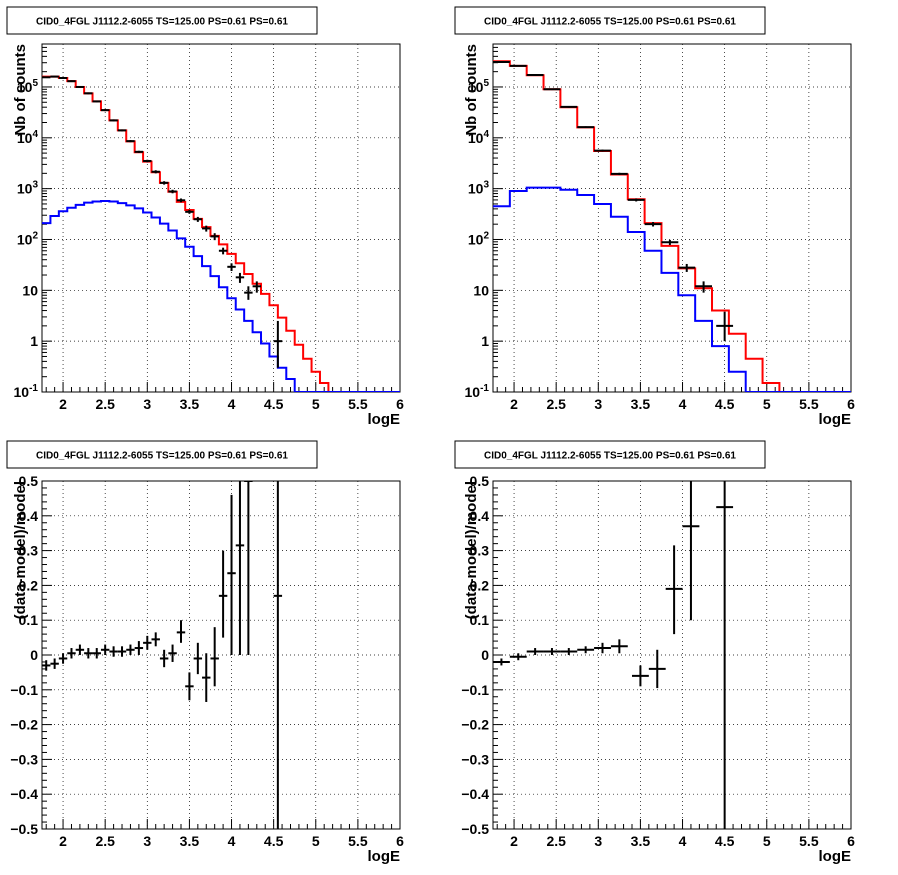  Describe the element at coordinates (34, 655) in the screenshot. I see `y-tick-label: 0` at that location.